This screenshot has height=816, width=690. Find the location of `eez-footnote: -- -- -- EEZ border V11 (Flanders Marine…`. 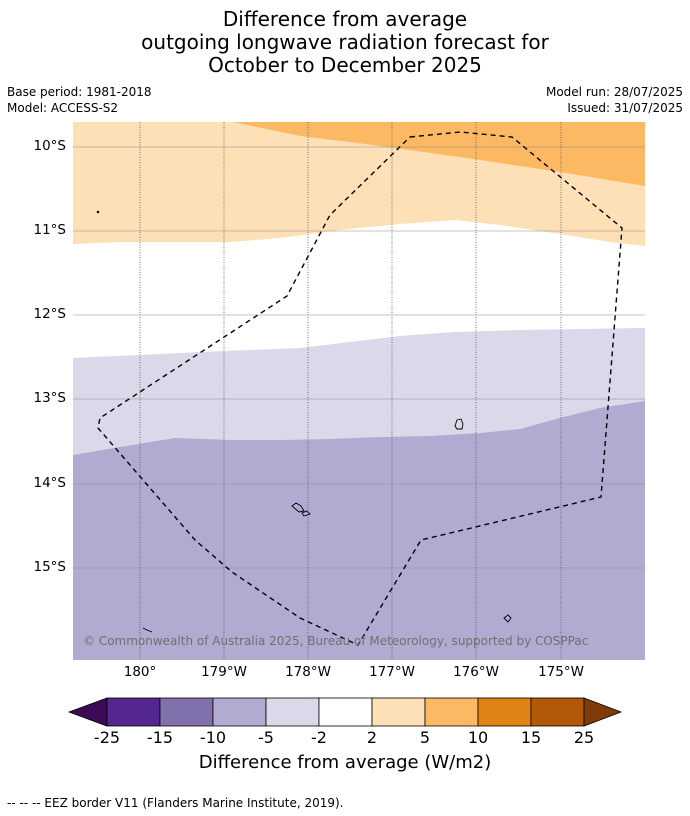

eez-footnote: -- -- -- EEZ border V11 (Flanders Marine… is located at coordinates (175, 803).